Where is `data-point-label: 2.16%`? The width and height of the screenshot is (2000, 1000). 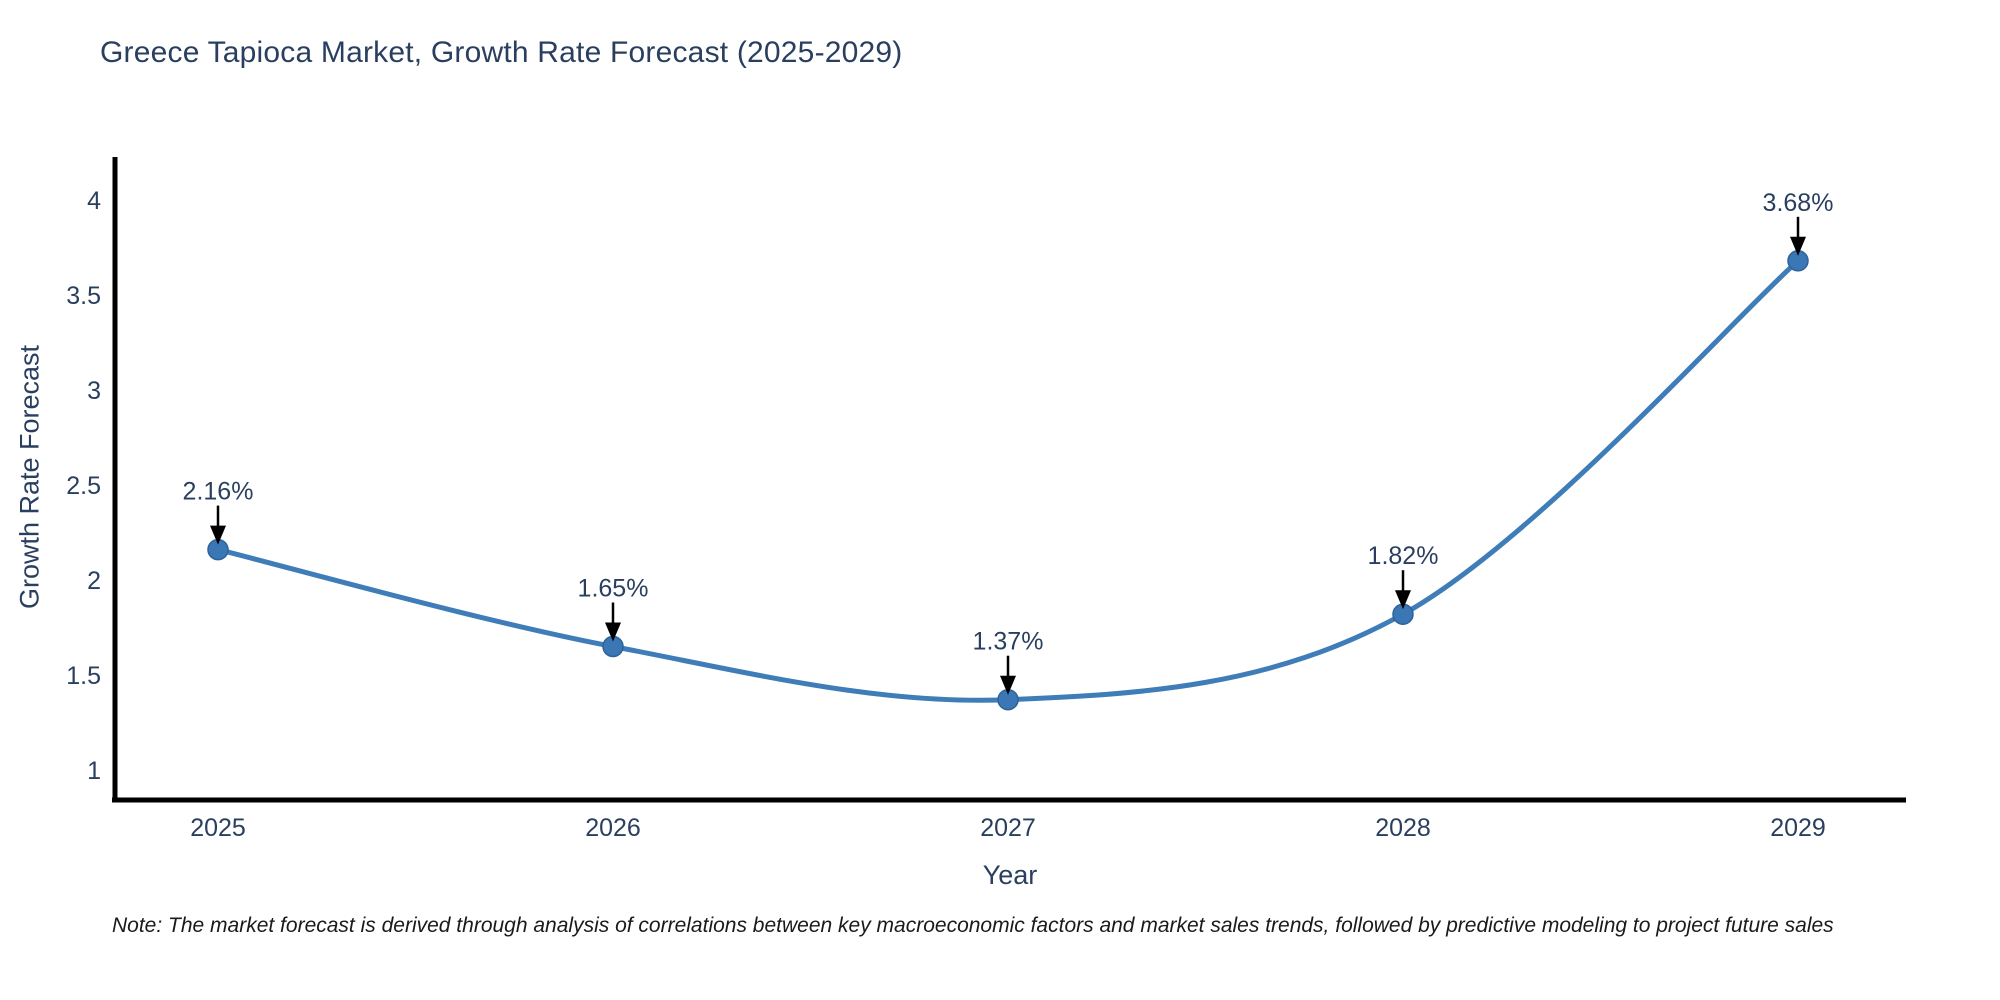
data-point-label: 2.16% is located at coordinates (218, 492).